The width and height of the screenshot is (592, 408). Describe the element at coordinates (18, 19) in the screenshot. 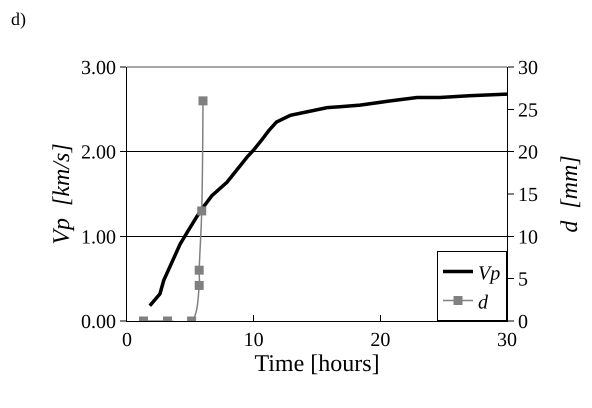

I see `text: d)` at that location.